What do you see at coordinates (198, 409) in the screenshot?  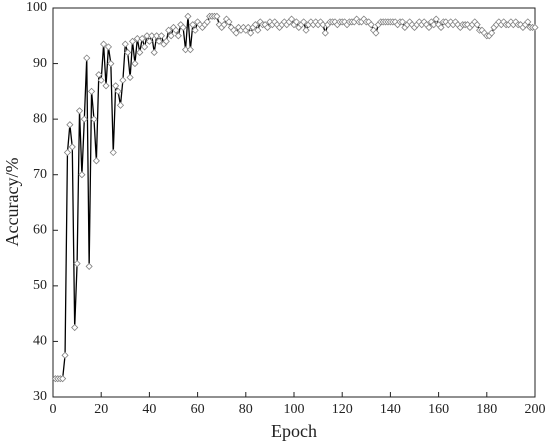 I see `x-tick-label: 60` at bounding box center [198, 409].